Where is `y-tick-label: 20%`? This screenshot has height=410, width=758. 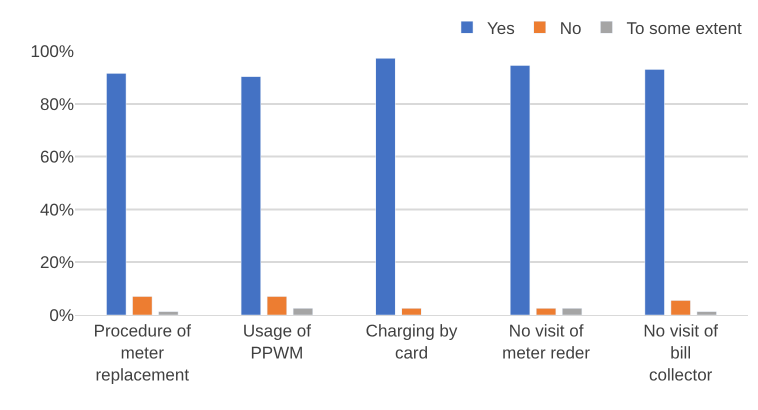 y-tick-label: 20% is located at coordinates (57, 262).